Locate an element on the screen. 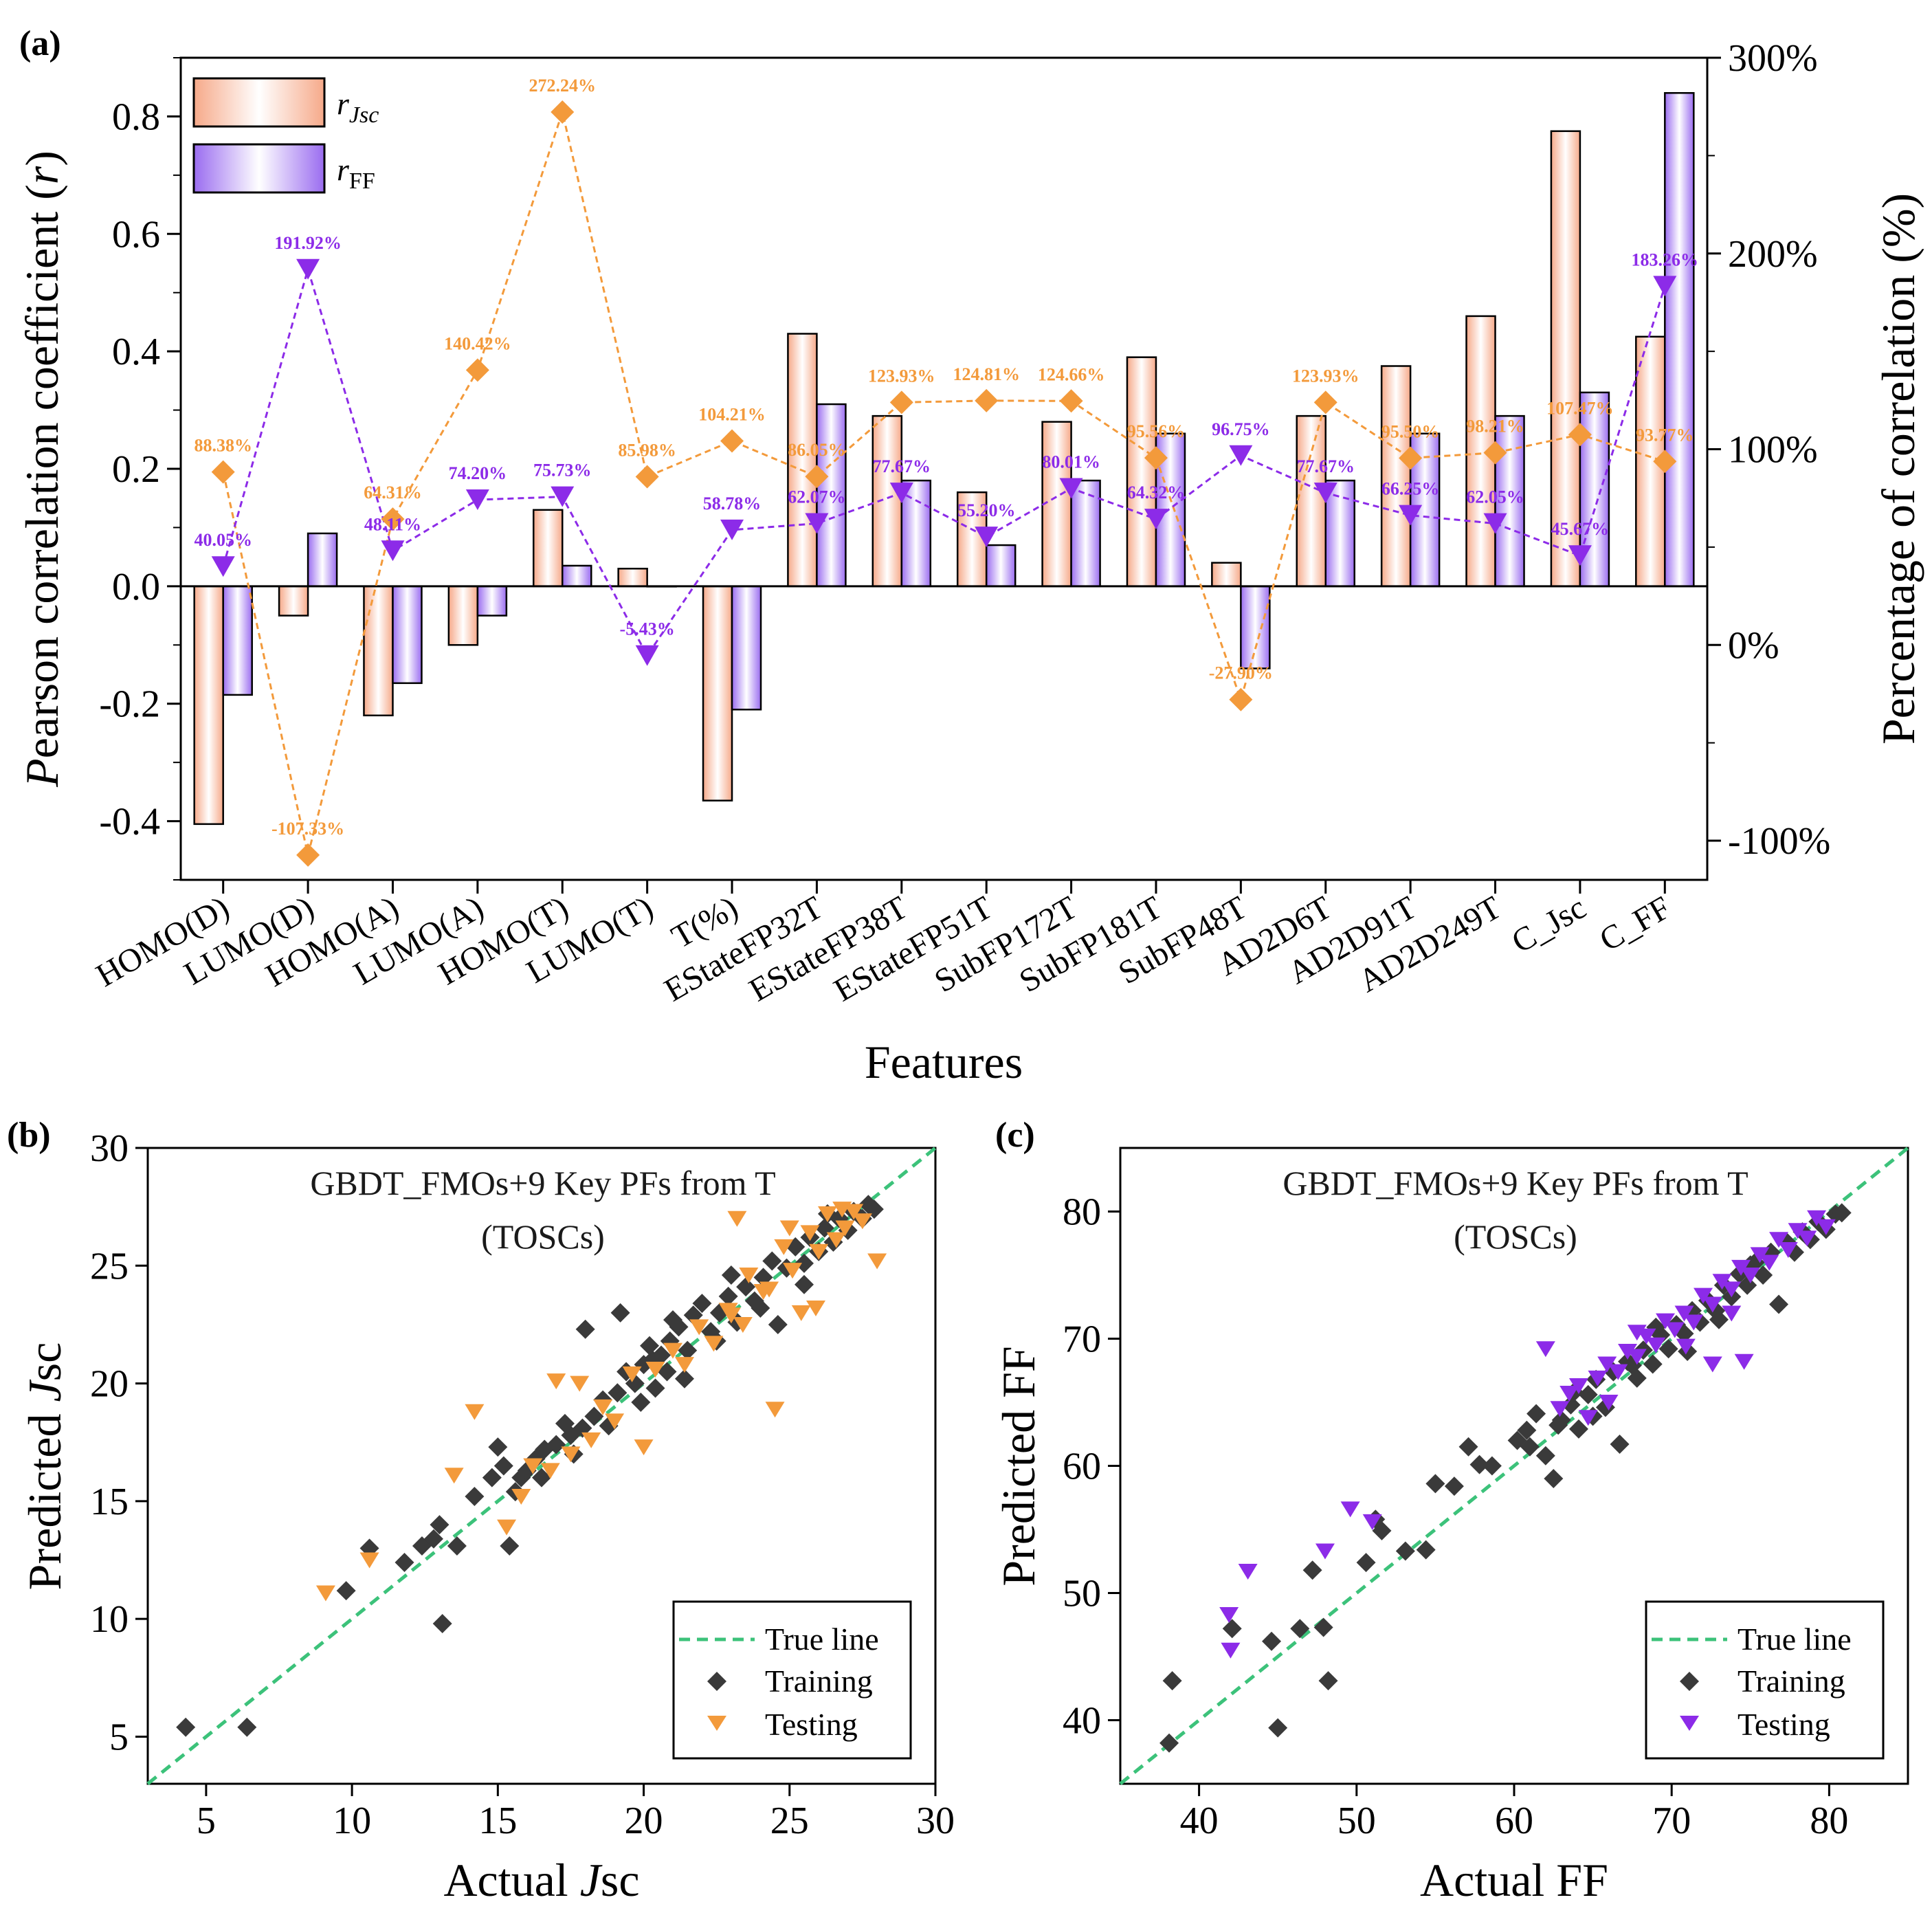 The height and width of the screenshot is (1913, 1932). x-category-label: C_FF is located at coordinates (1635, 924).